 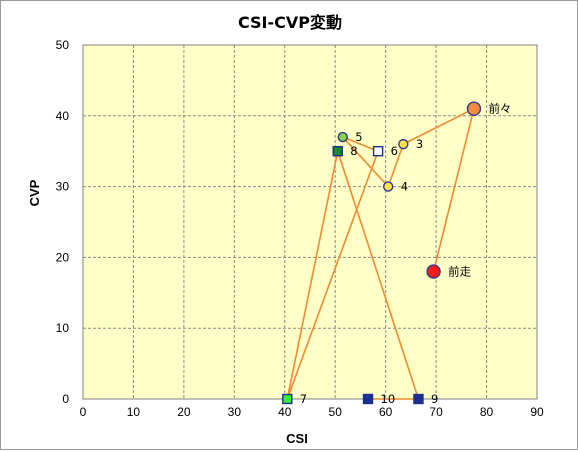 I want to click on y-tick-label: 0, so click(x=65, y=399).